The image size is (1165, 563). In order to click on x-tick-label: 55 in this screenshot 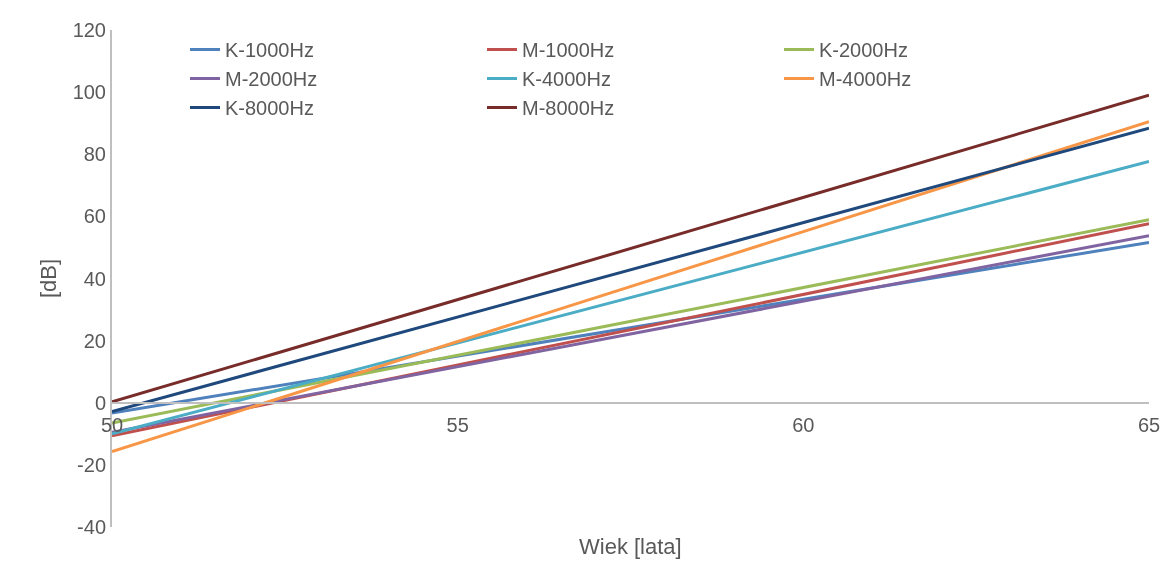, I will do `click(457, 424)`.